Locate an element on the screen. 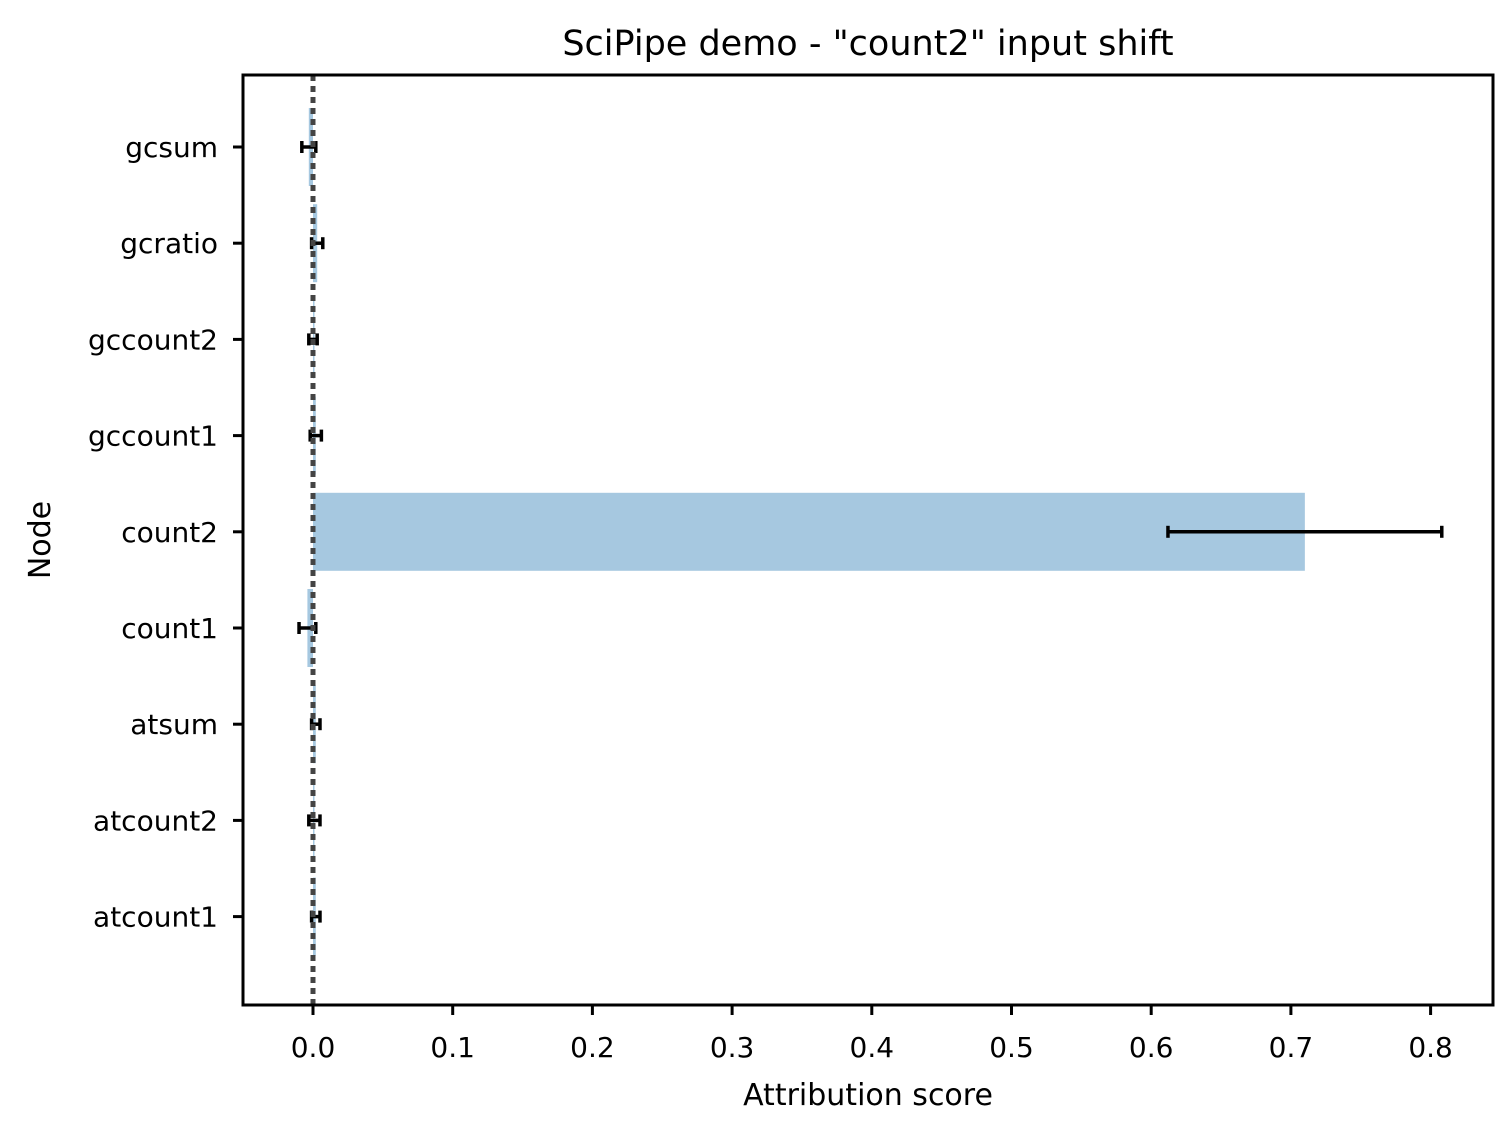 The width and height of the screenshot is (1509, 1123). y-tick-label-atcount1: atcount1 is located at coordinates (155, 917).